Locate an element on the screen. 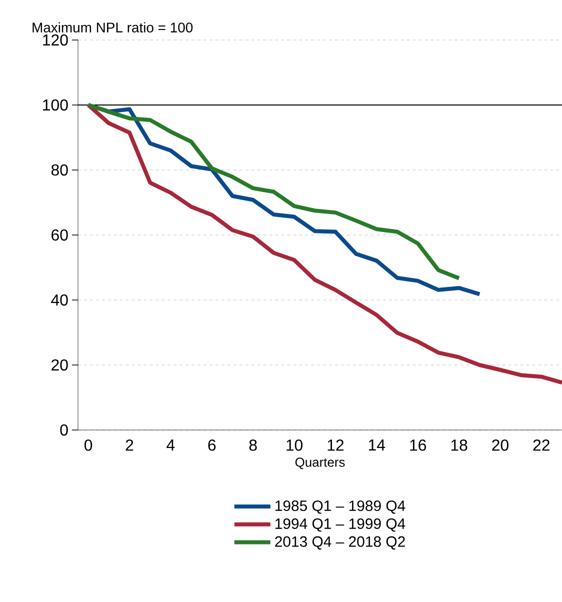 The height and width of the screenshot is (602, 562). x-tick-label: 20 is located at coordinates (500, 445).